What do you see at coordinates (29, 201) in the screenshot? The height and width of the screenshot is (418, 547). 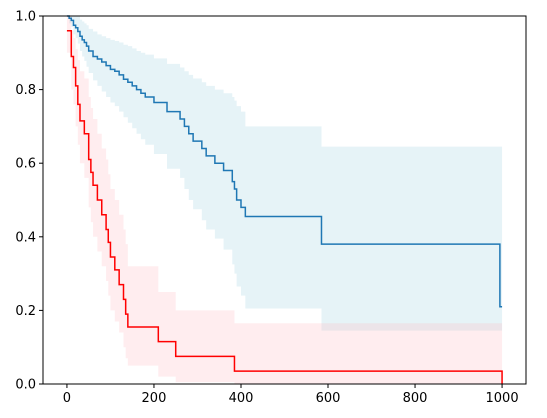 I see `y-axis: 0.0 0.2 0.4 0.6 0.8 1.0` at bounding box center [29, 201].